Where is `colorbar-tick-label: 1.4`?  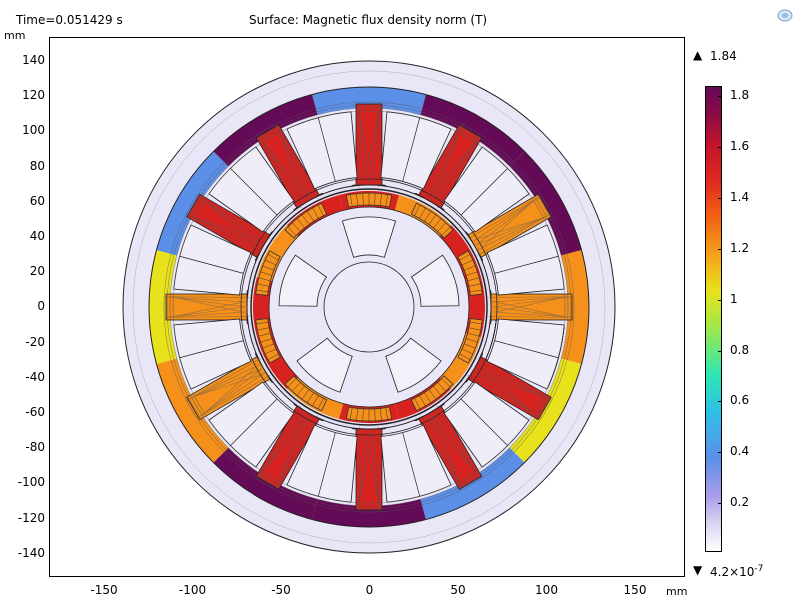
colorbar-tick-label: 1.4 is located at coordinates (740, 196).